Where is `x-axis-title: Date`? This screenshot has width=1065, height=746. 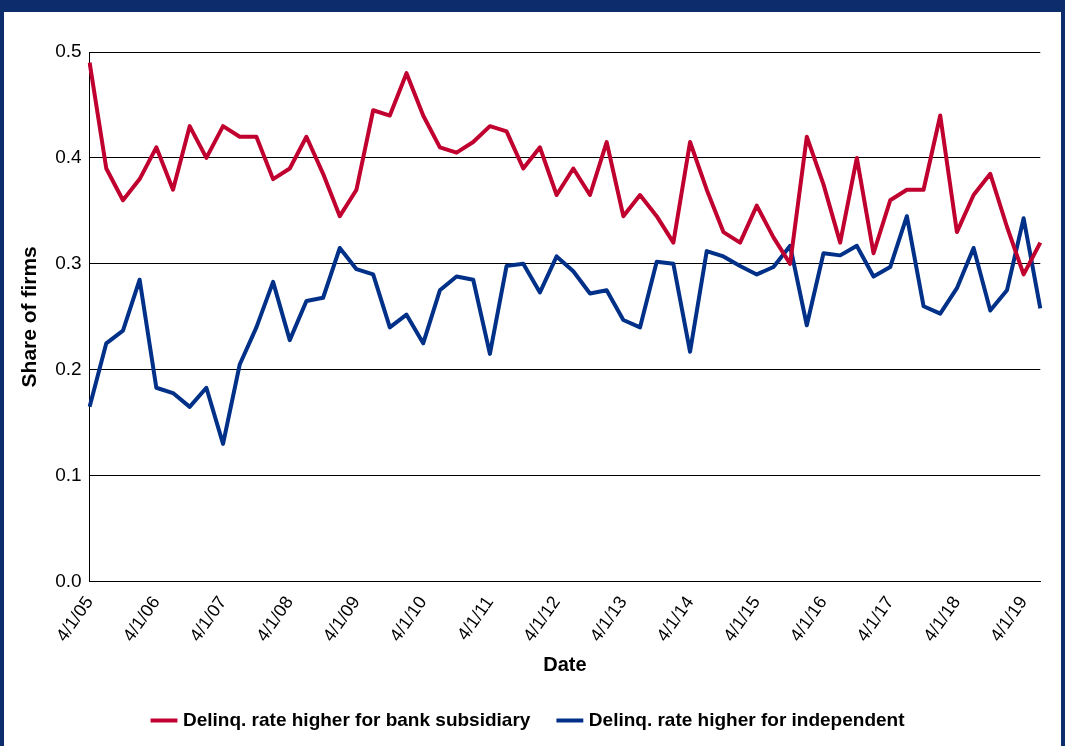
x-axis-title: Date is located at coordinates (565, 663).